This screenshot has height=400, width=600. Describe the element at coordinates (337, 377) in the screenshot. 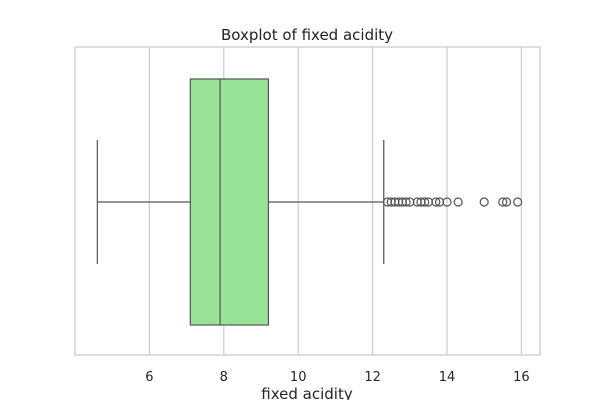

I see `x-tick-labels: 6 8 10 12 14 16` at that location.